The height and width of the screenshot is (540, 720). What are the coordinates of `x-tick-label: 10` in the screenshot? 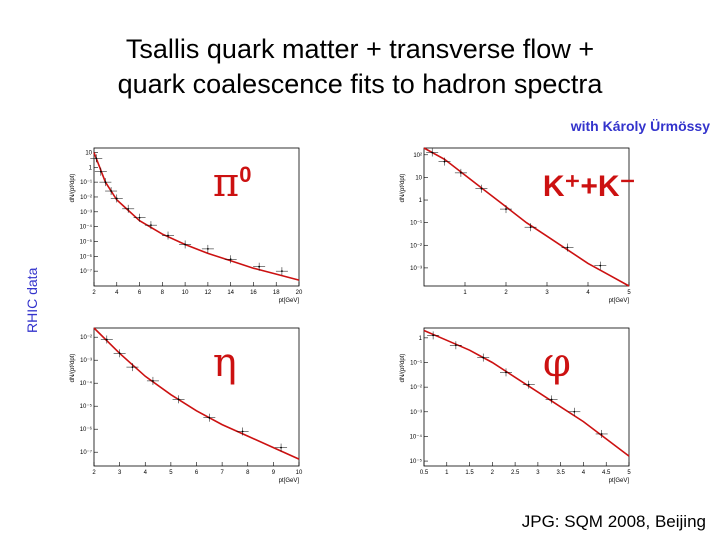 It's located at (185, 293).